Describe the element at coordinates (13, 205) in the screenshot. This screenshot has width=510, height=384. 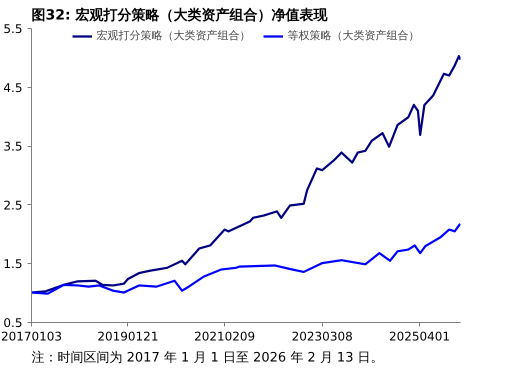
I see `y-tick-label: 2.5` at that location.